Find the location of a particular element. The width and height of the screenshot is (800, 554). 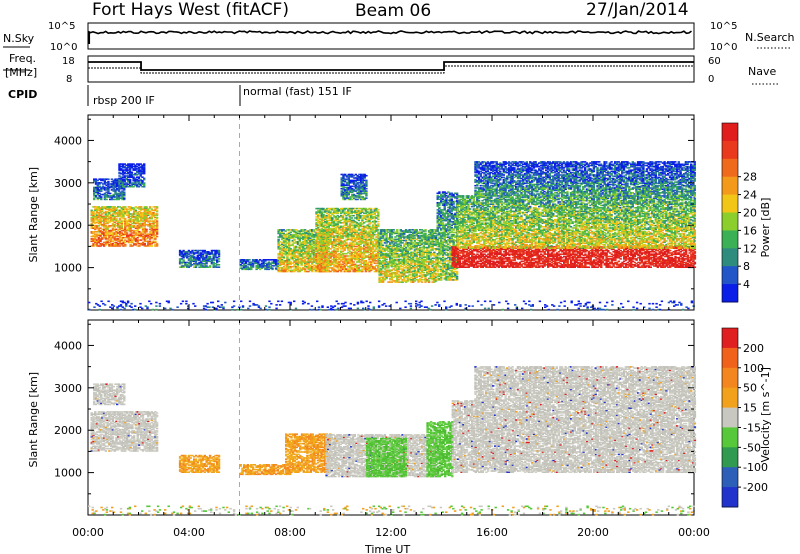

freq-strip-frame is located at coordinates (391, 69).